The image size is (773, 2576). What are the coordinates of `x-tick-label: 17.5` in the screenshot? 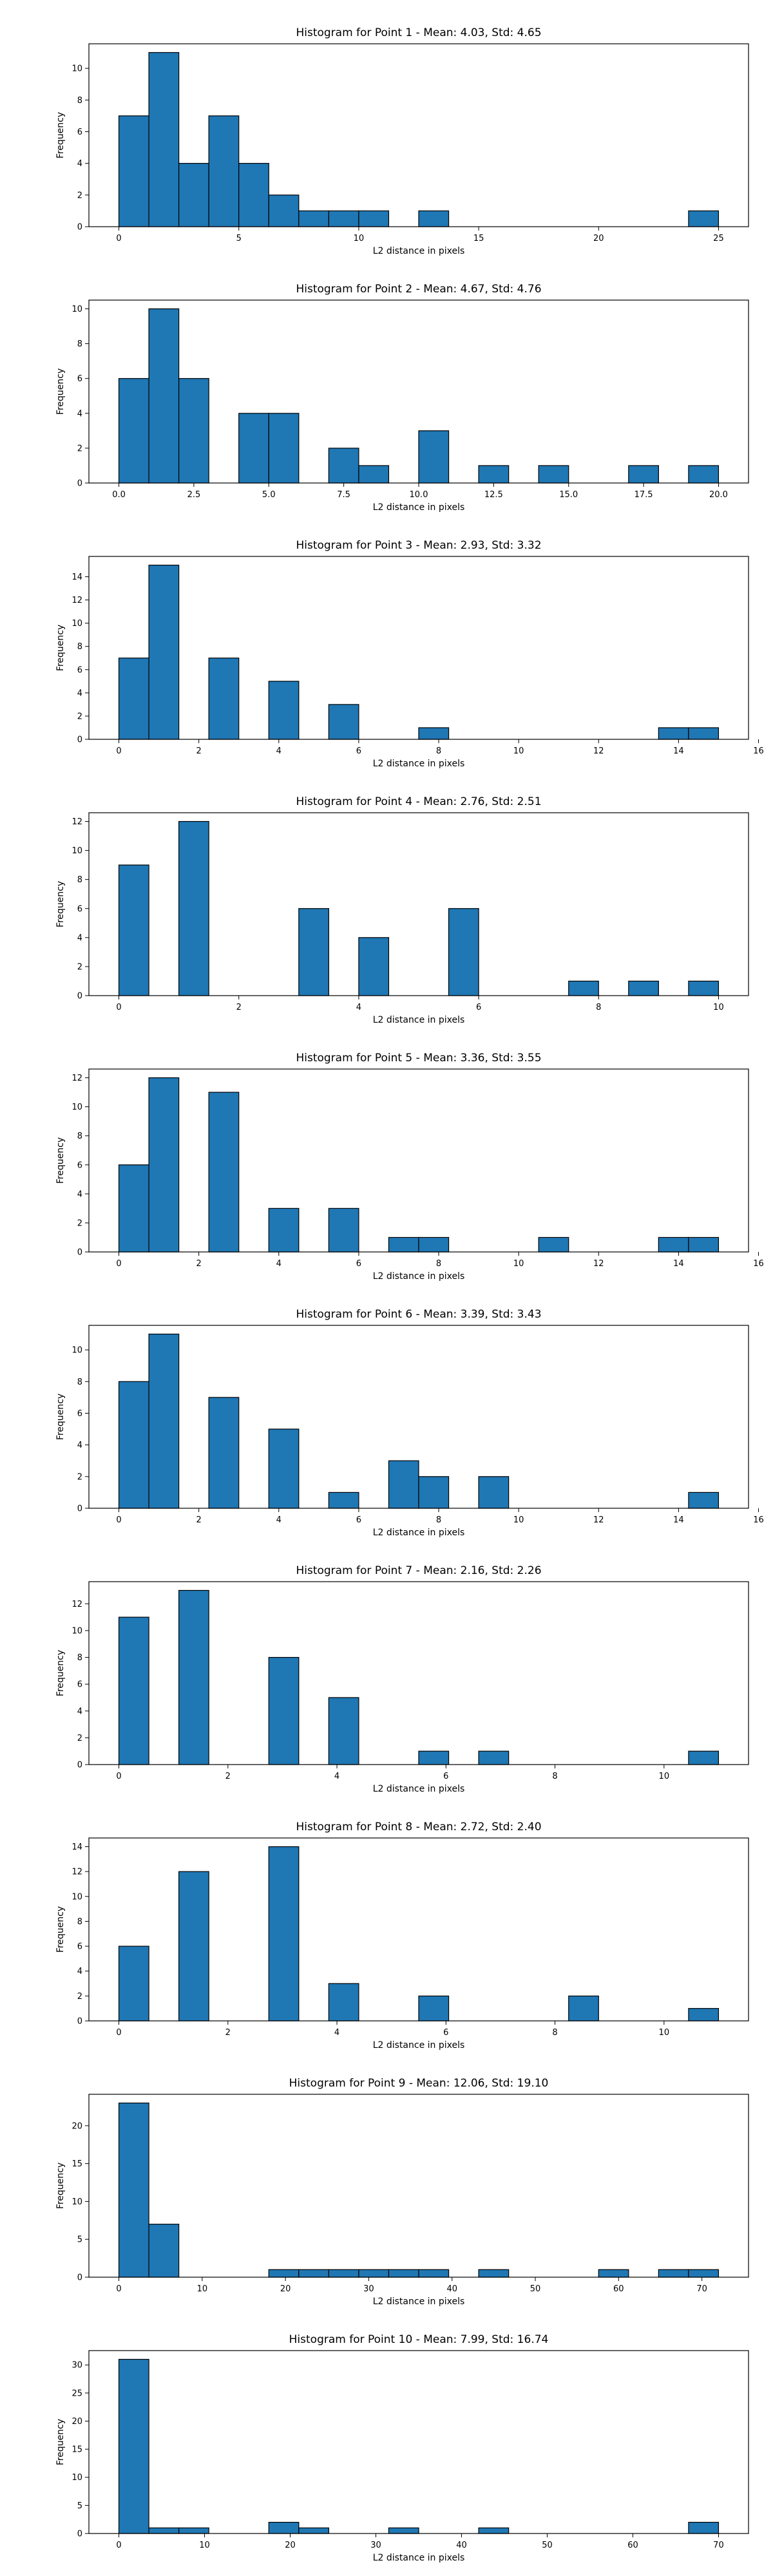 It's located at (644, 495).